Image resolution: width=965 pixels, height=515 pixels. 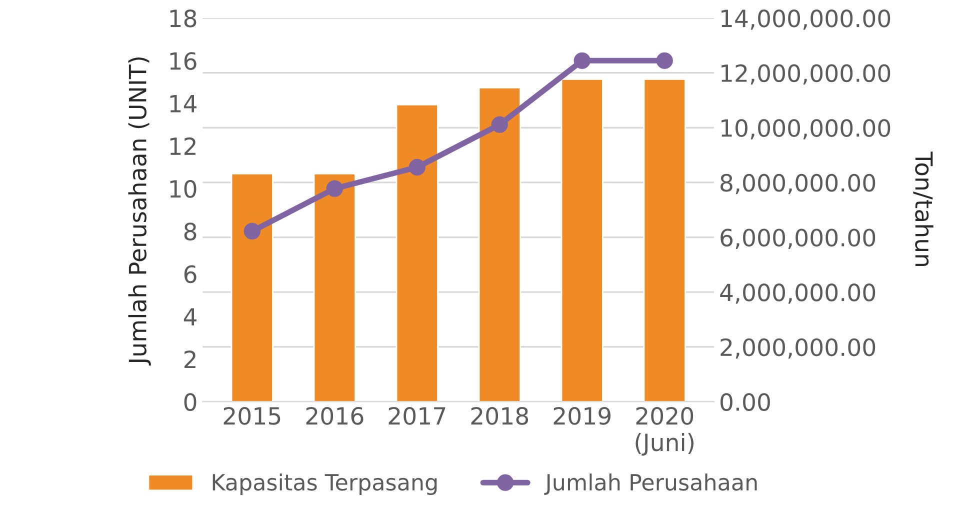 I want to click on y-tick-label: 2, so click(x=190, y=359).